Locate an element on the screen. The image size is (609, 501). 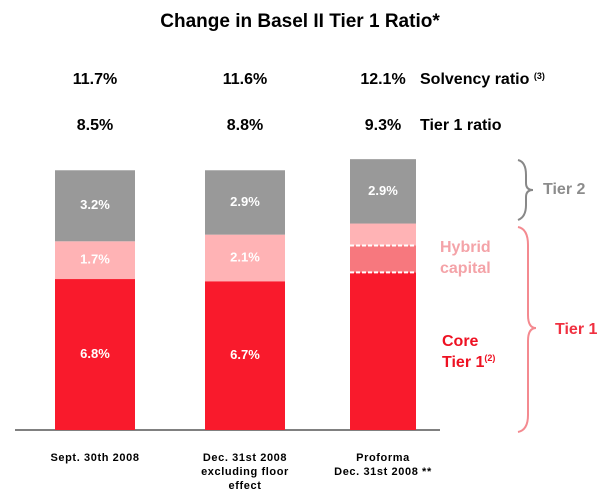
row-label-text: Tier 1 ratio is located at coordinates (461, 125).